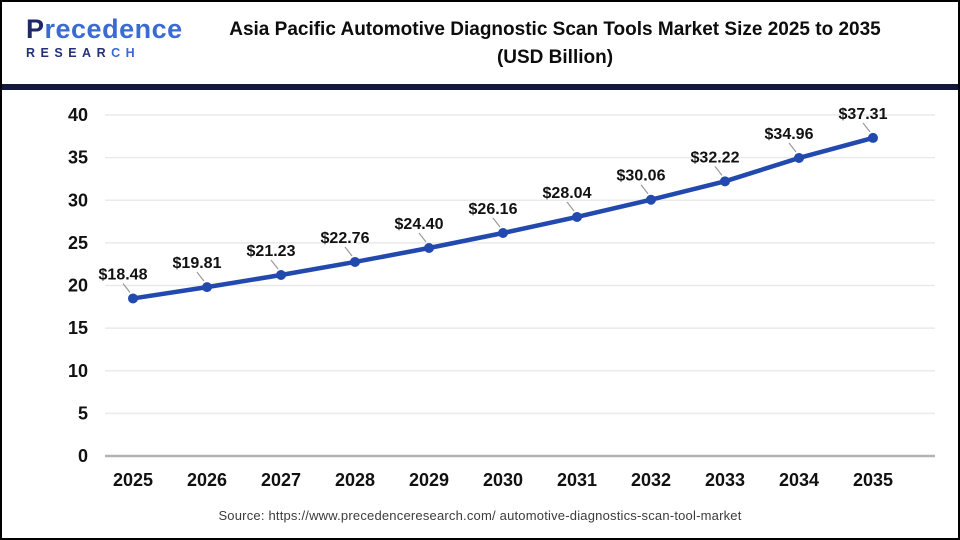 This screenshot has width=960, height=540. What do you see at coordinates (78, 115) in the screenshot?
I see `y-tick-label: 40` at bounding box center [78, 115].